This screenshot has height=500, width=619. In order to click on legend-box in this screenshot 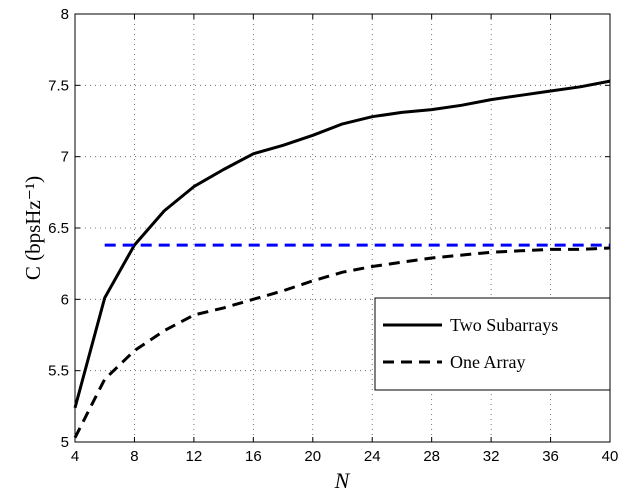, I will do `click(492, 344)`.